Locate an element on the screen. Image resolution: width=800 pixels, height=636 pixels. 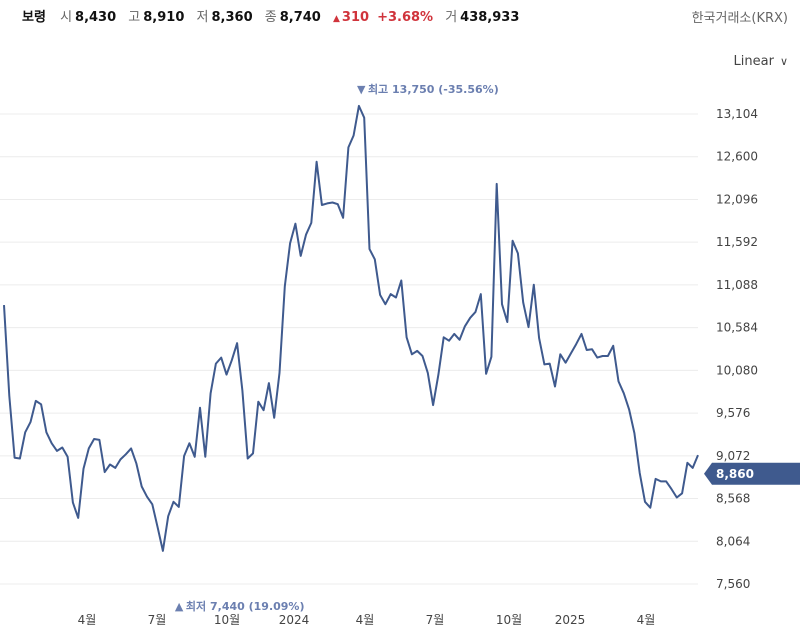
y-tick-label: 10,080 is located at coordinates (737, 370).